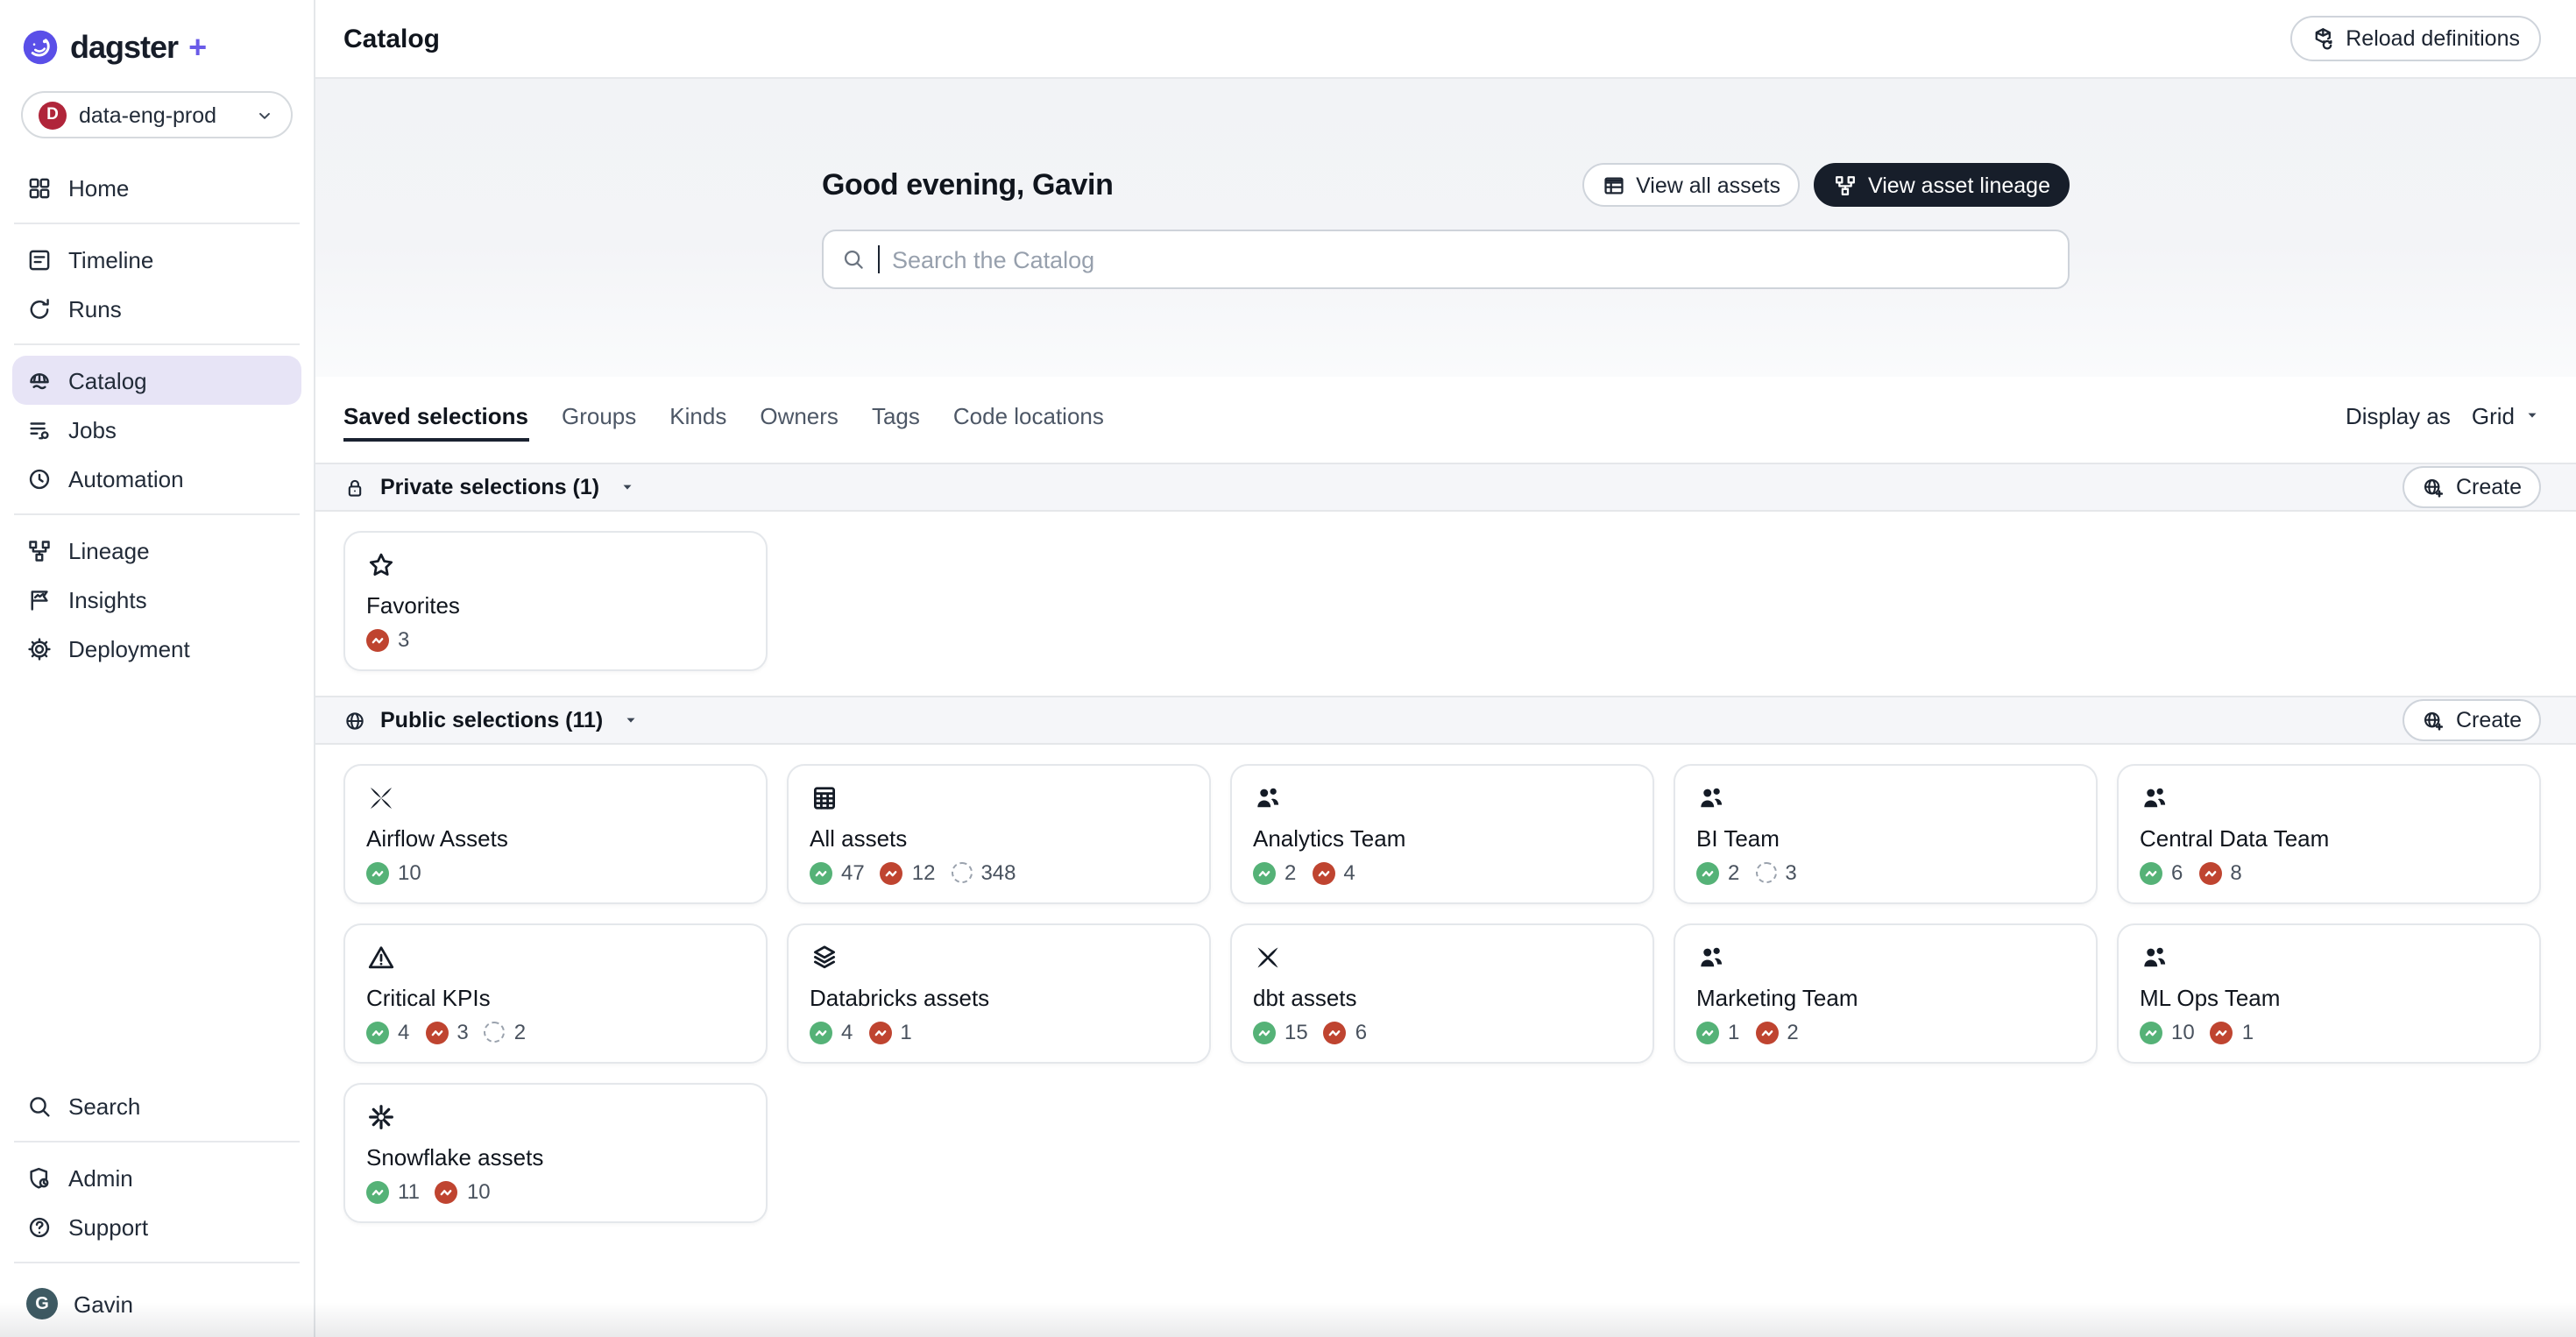 This screenshot has height=1337, width=2576. What do you see at coordinates (95, 308) in the screenshot?
I see `sidebar-item-label: Runs` at bounding box center [95, 308].